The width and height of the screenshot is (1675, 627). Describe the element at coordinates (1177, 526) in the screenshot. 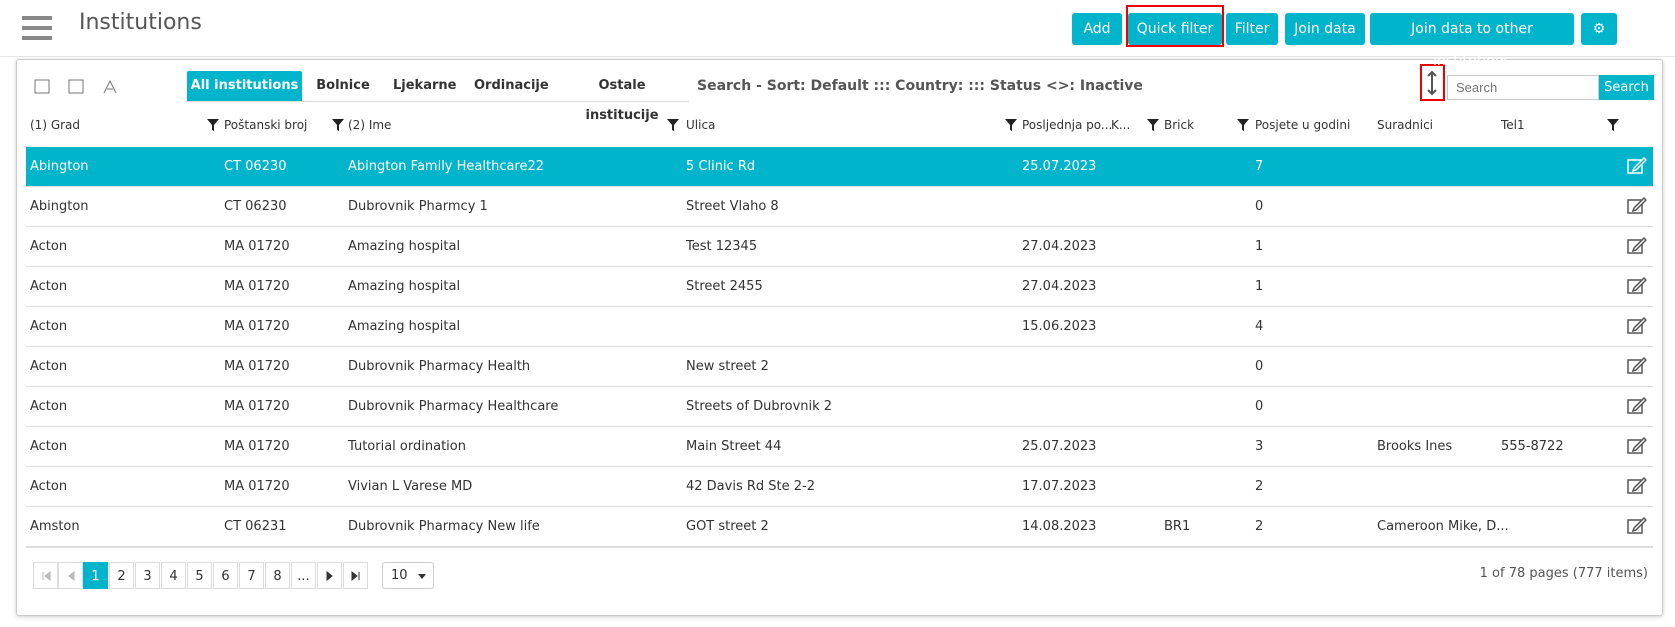

I see `table-cell: BR1` at that location.